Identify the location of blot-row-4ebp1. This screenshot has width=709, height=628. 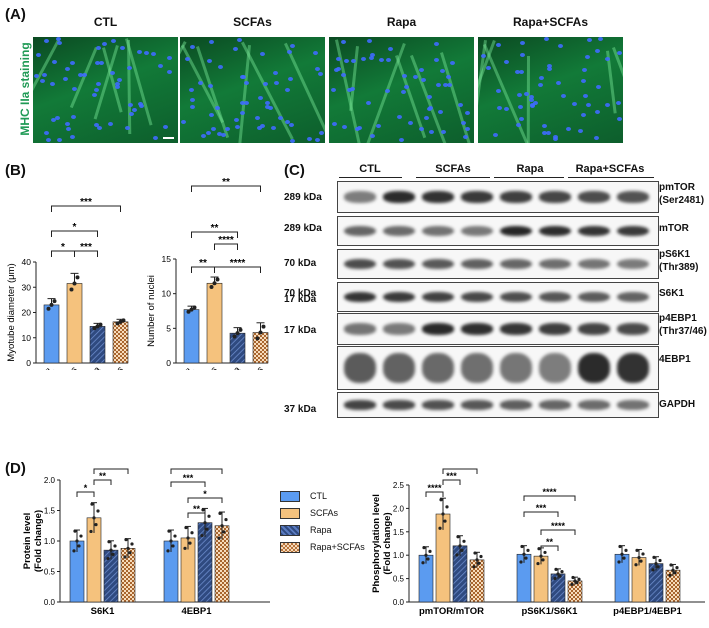
(498, 368).